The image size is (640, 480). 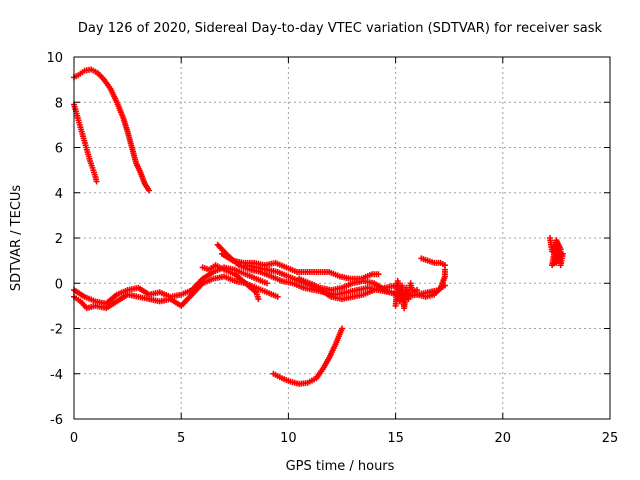 I want to click on y-tick-label: -6, so click(x=56, y=420).